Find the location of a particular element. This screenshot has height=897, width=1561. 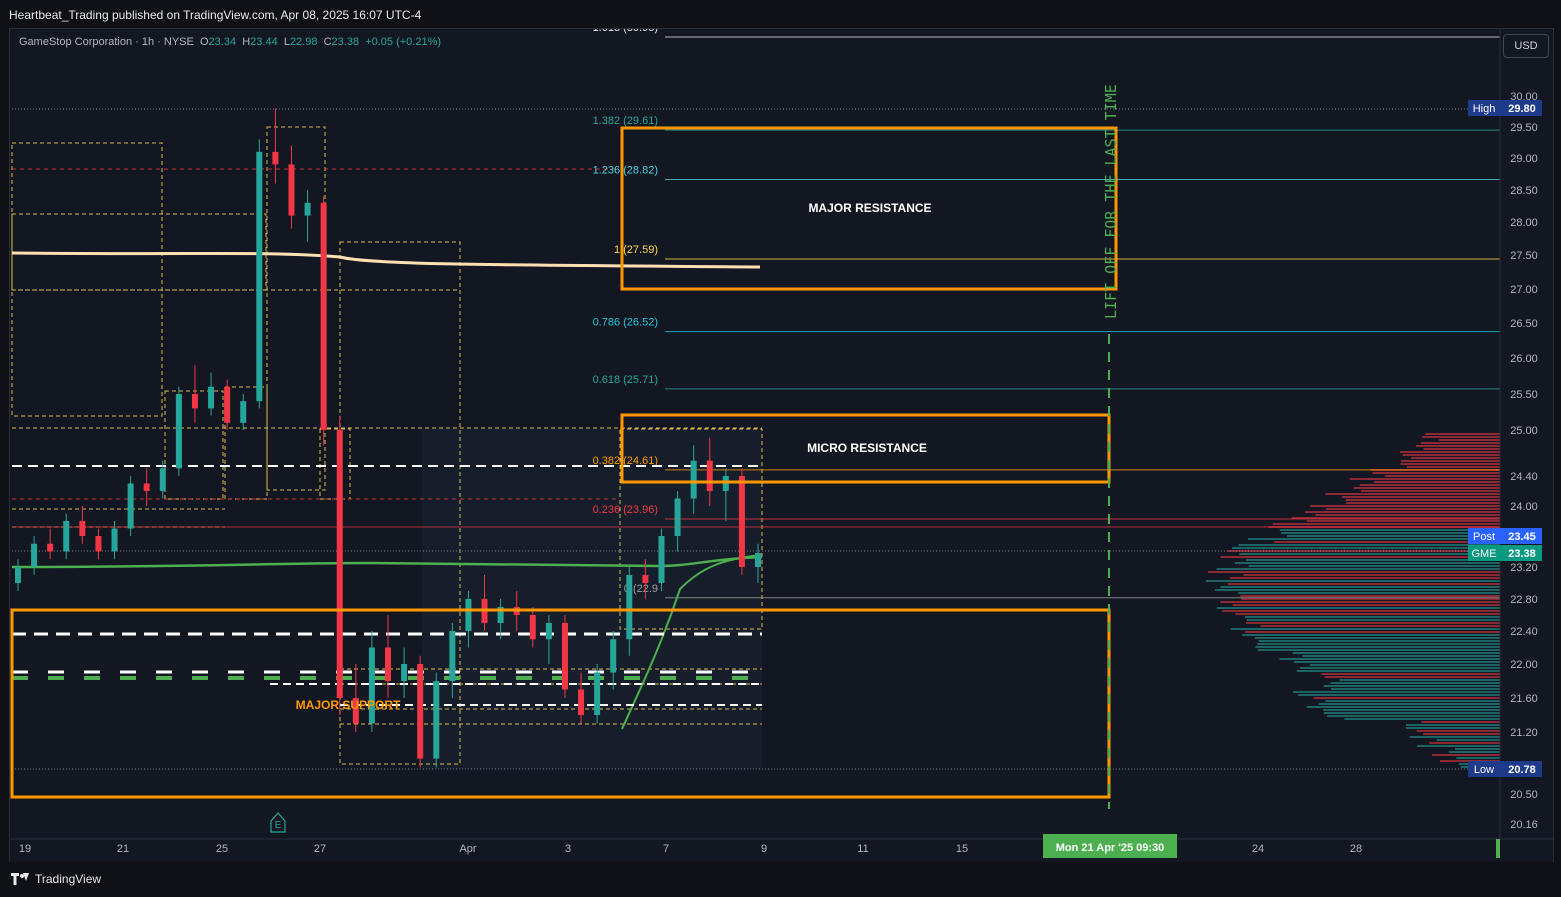

high-value: 23.44 is located at coordinates (264, 42).